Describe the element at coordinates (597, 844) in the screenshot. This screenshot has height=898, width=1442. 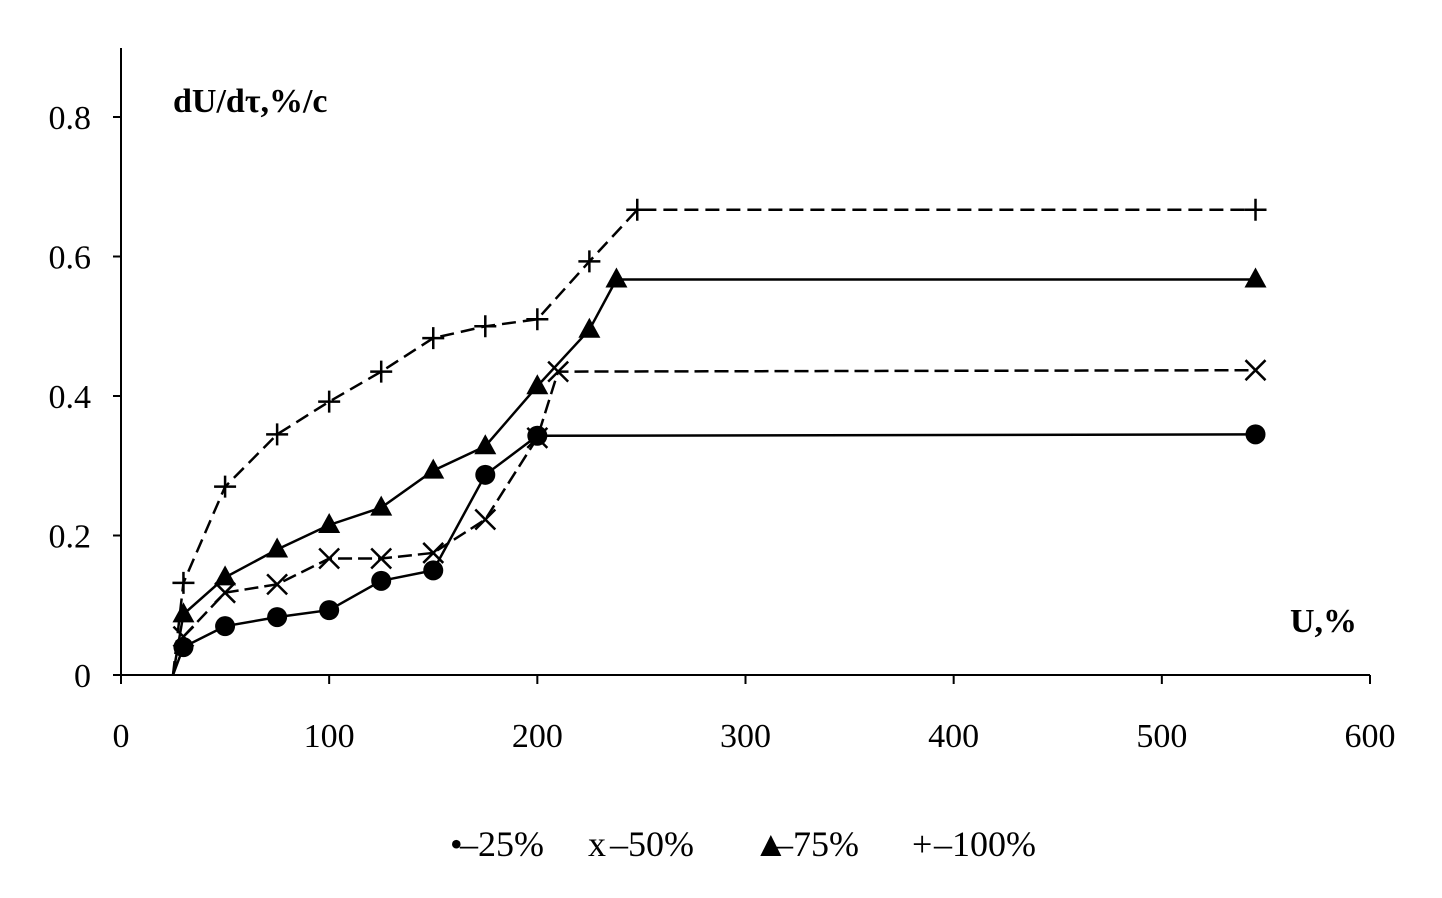
I see `legend-symbol: x` at that location.